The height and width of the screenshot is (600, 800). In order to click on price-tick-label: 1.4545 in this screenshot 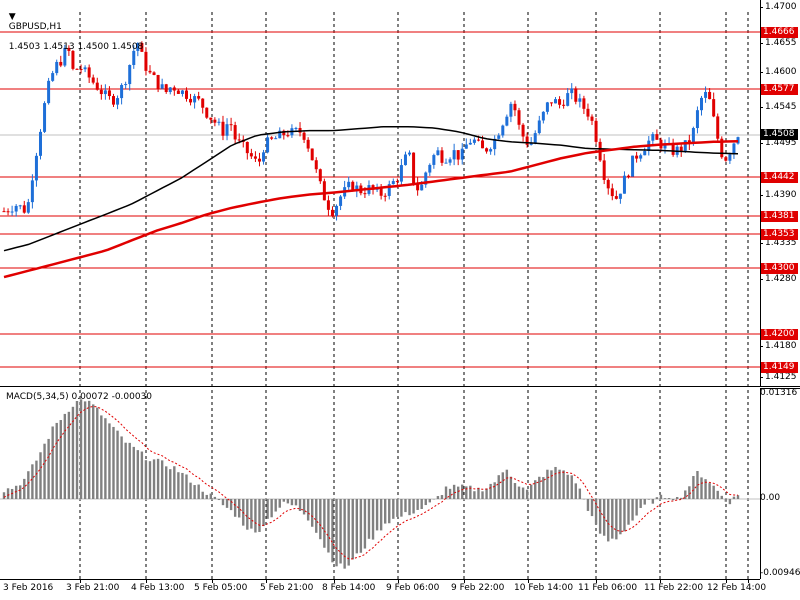, I will do `click(781, 107)`.